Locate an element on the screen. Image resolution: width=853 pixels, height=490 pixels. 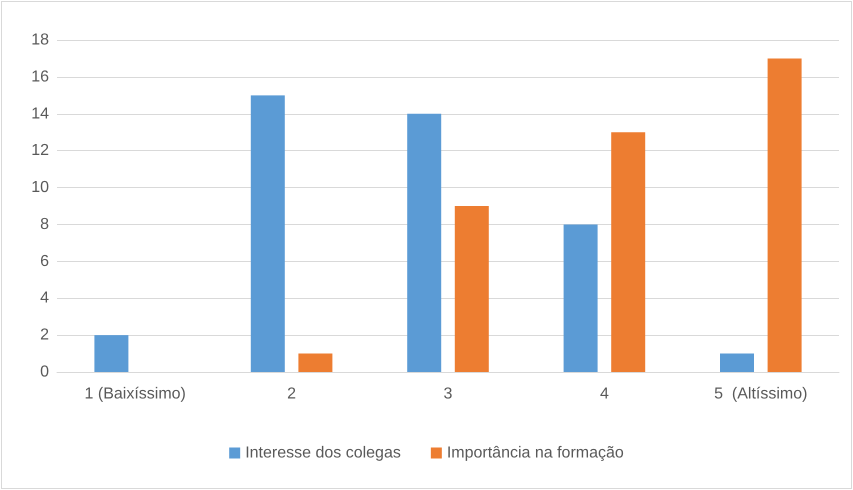
x-tick-label: 1 (Baixíssimo) is located at coordinates (135, 394).